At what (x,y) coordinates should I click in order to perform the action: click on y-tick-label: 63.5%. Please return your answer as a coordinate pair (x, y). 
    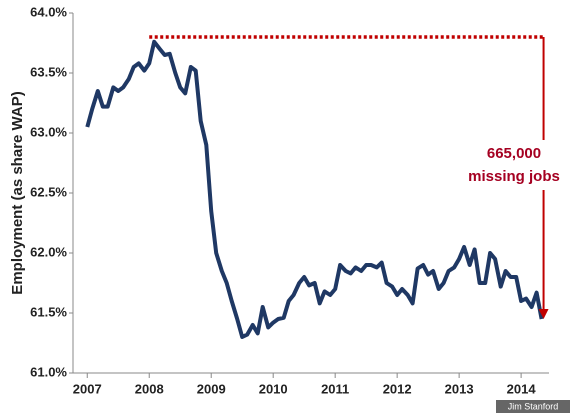
    Looking at the image, I should click on (48, 71).